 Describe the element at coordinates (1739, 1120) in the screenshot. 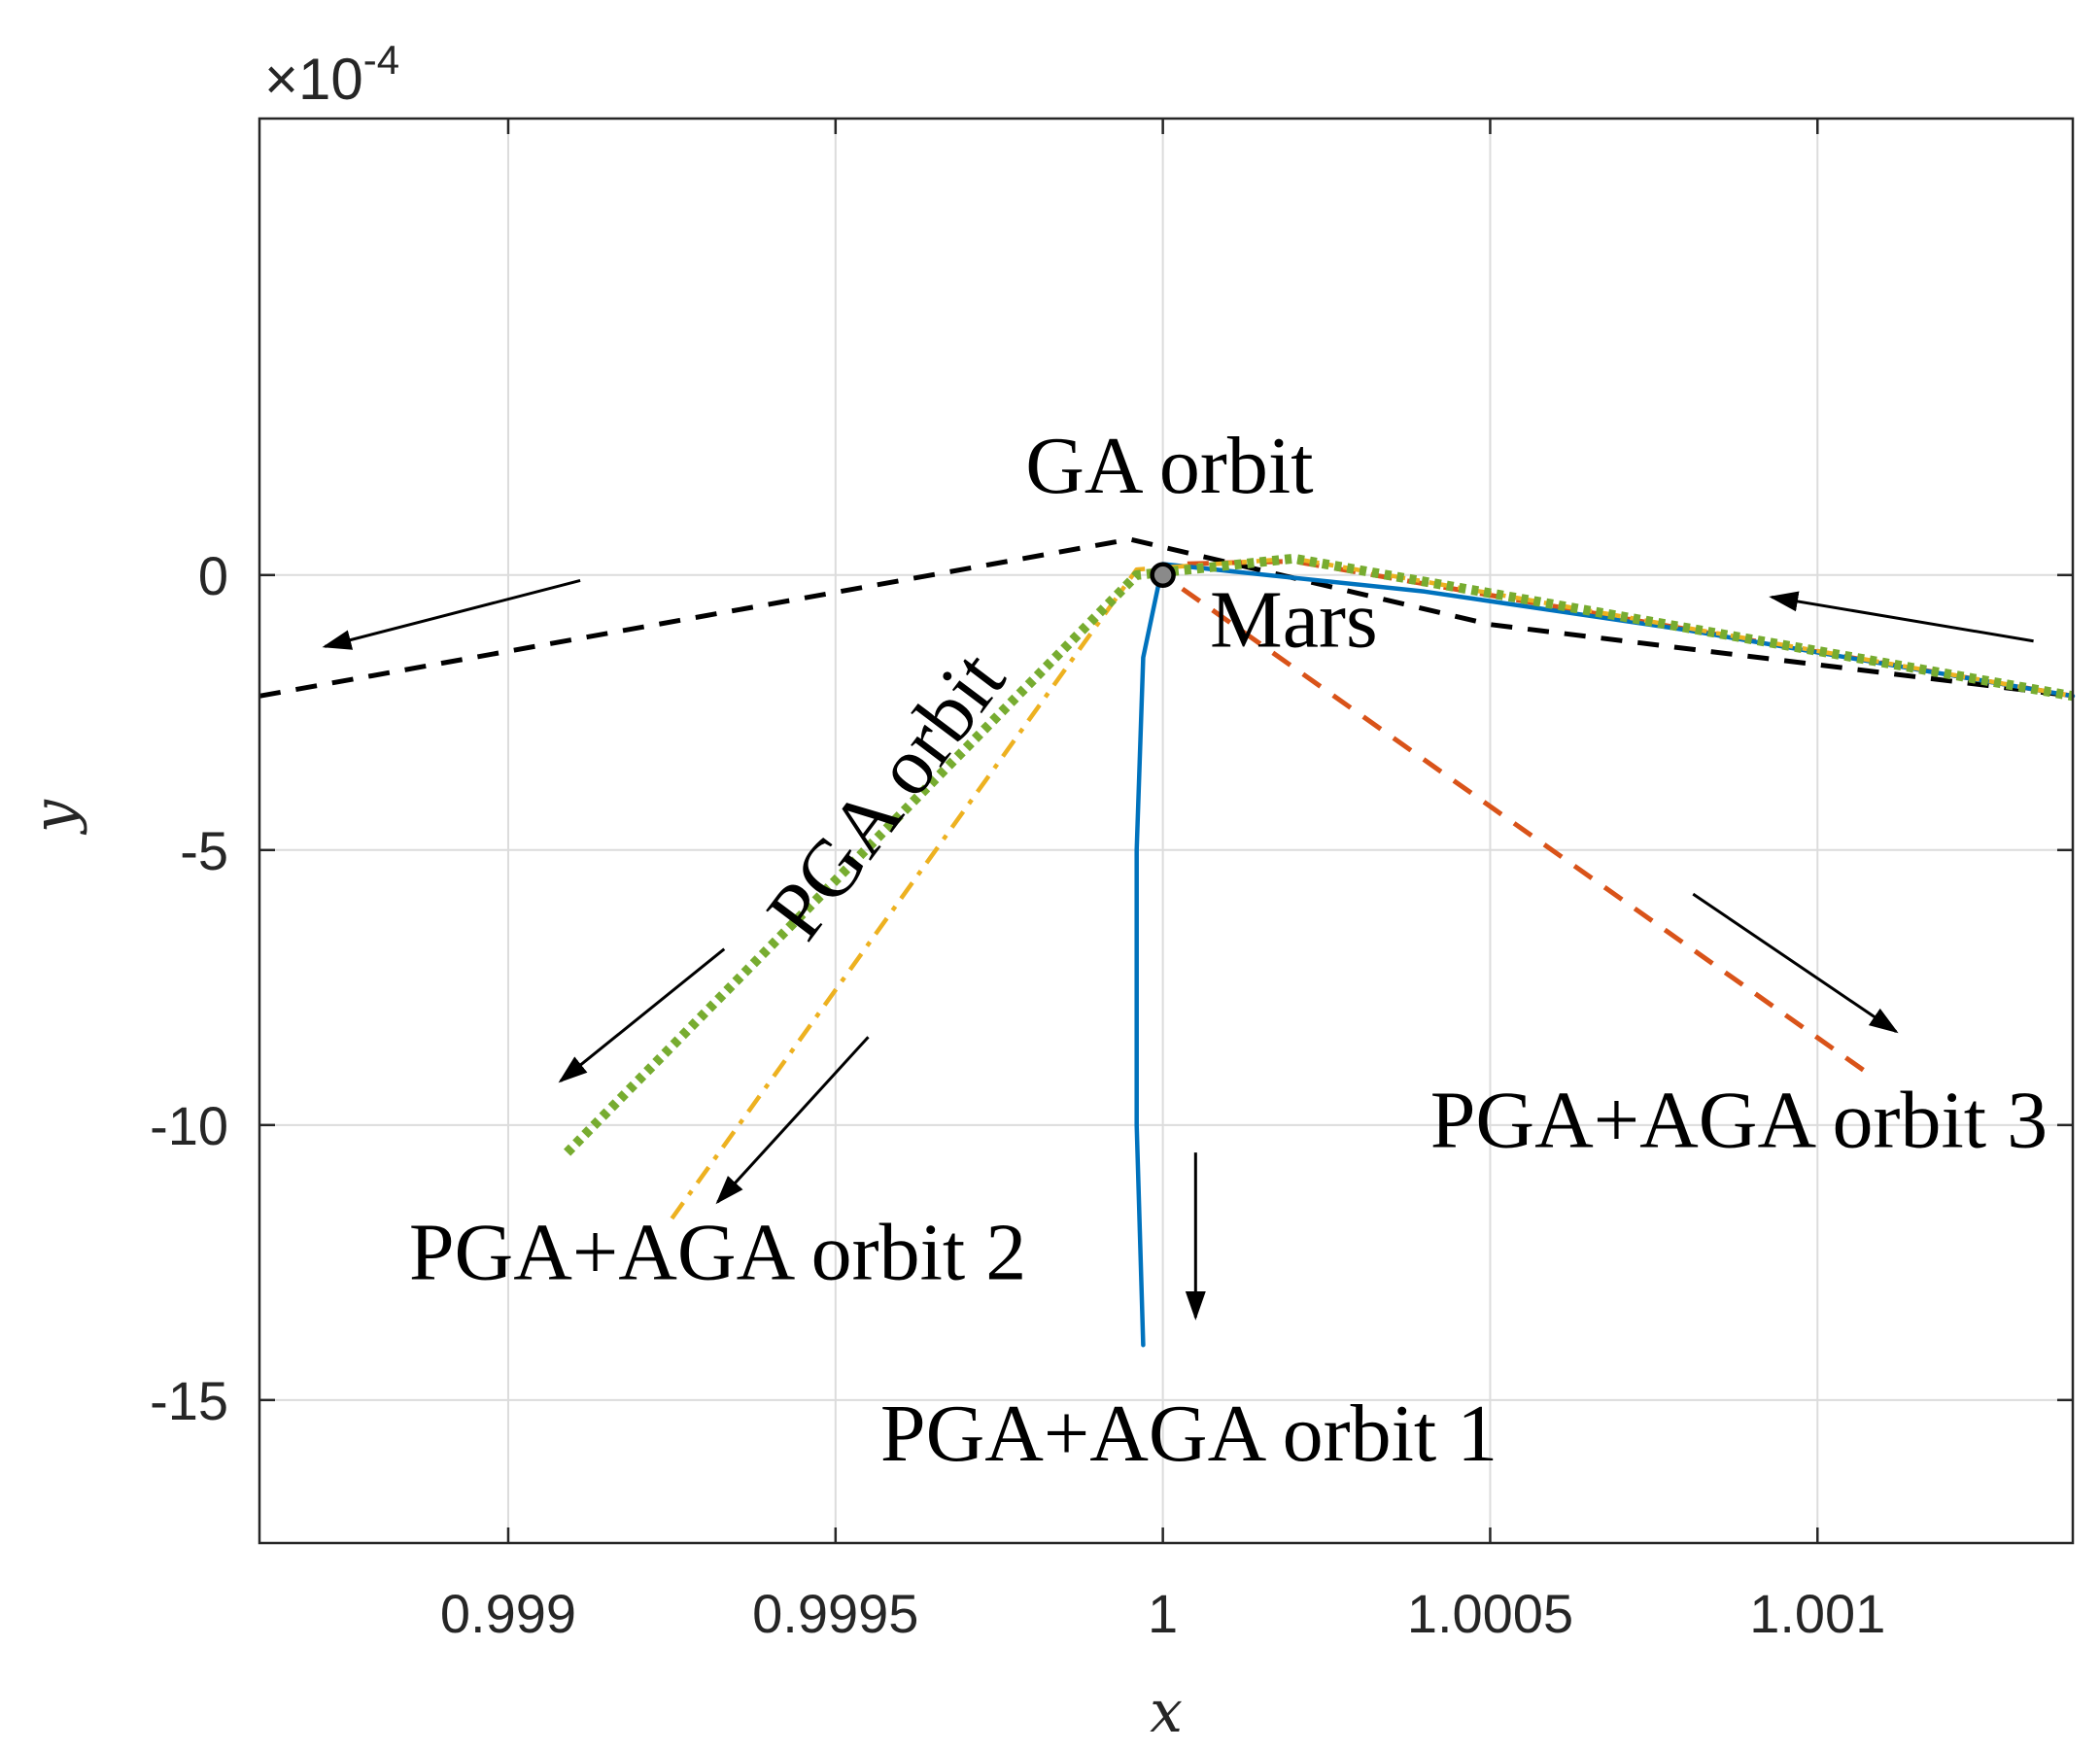

I see `annotation-pga-aga-orbit-3: PGA+AGA orbit 3` at that location.